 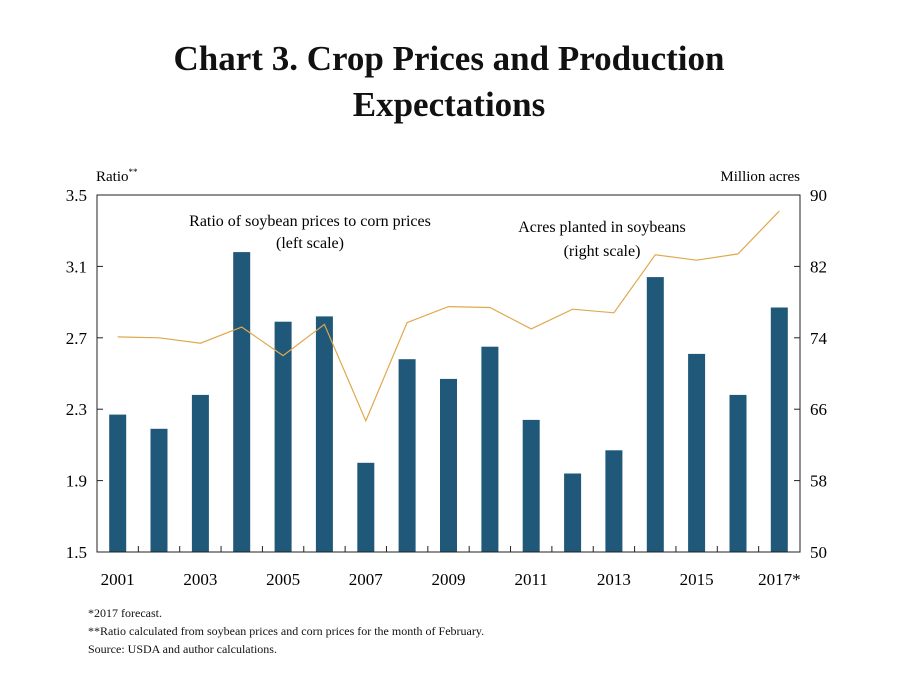 I want to click on x-axis-tick-label: 2005, so click(x=283, y=579).